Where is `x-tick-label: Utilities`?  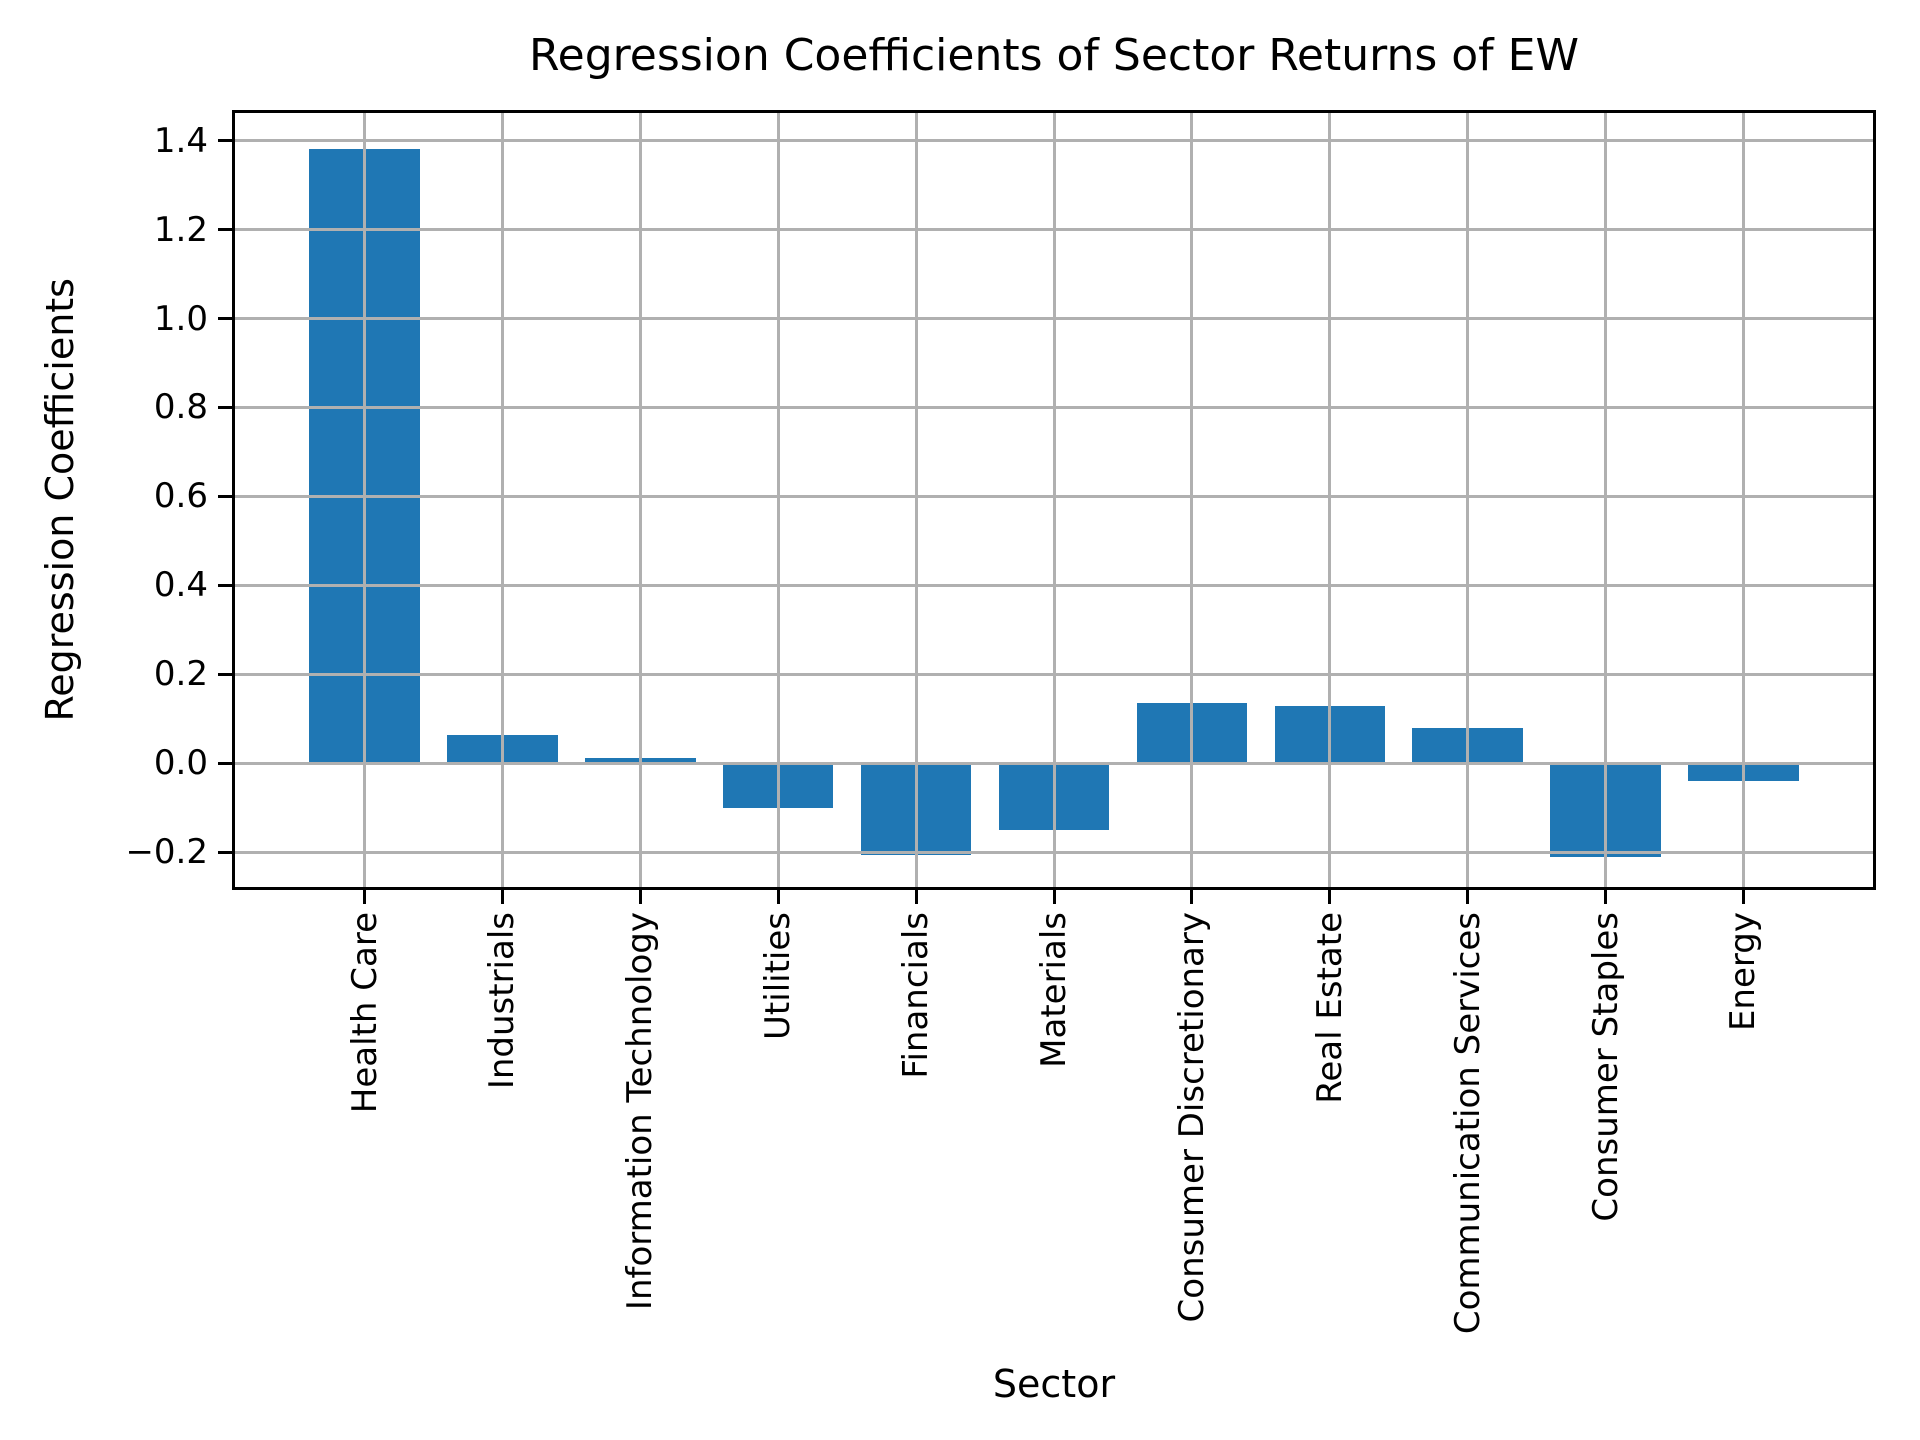
x-tick-label: Utilities is located at coordinates (778, 976).